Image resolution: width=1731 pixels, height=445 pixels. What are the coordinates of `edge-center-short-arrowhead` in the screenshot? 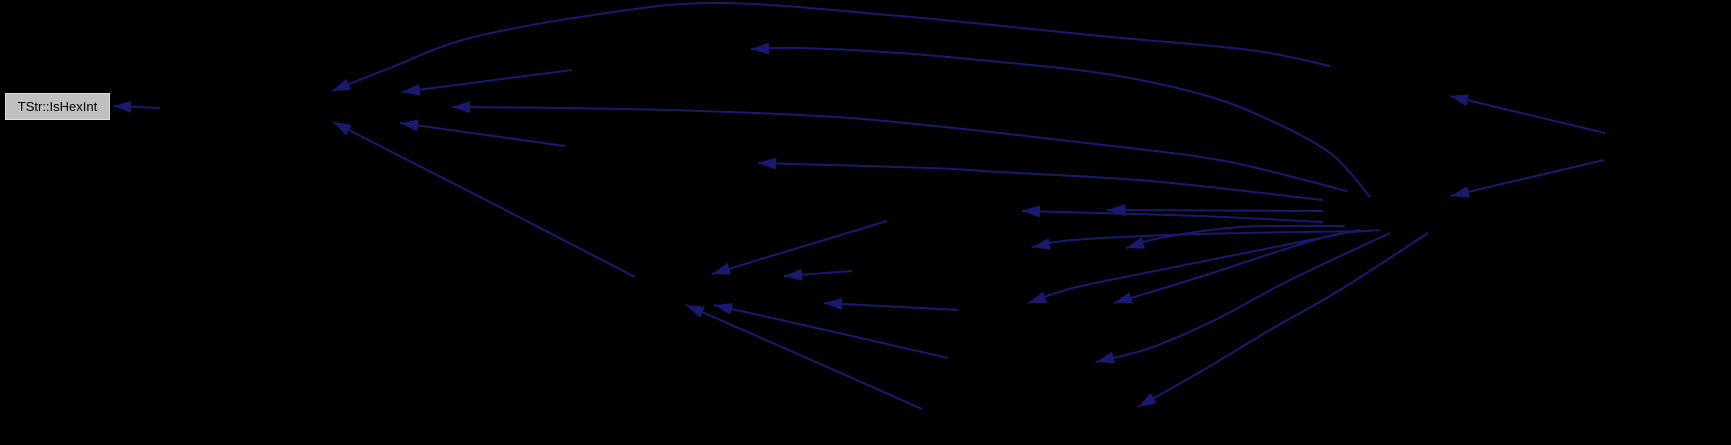 It's located at (793, 274).